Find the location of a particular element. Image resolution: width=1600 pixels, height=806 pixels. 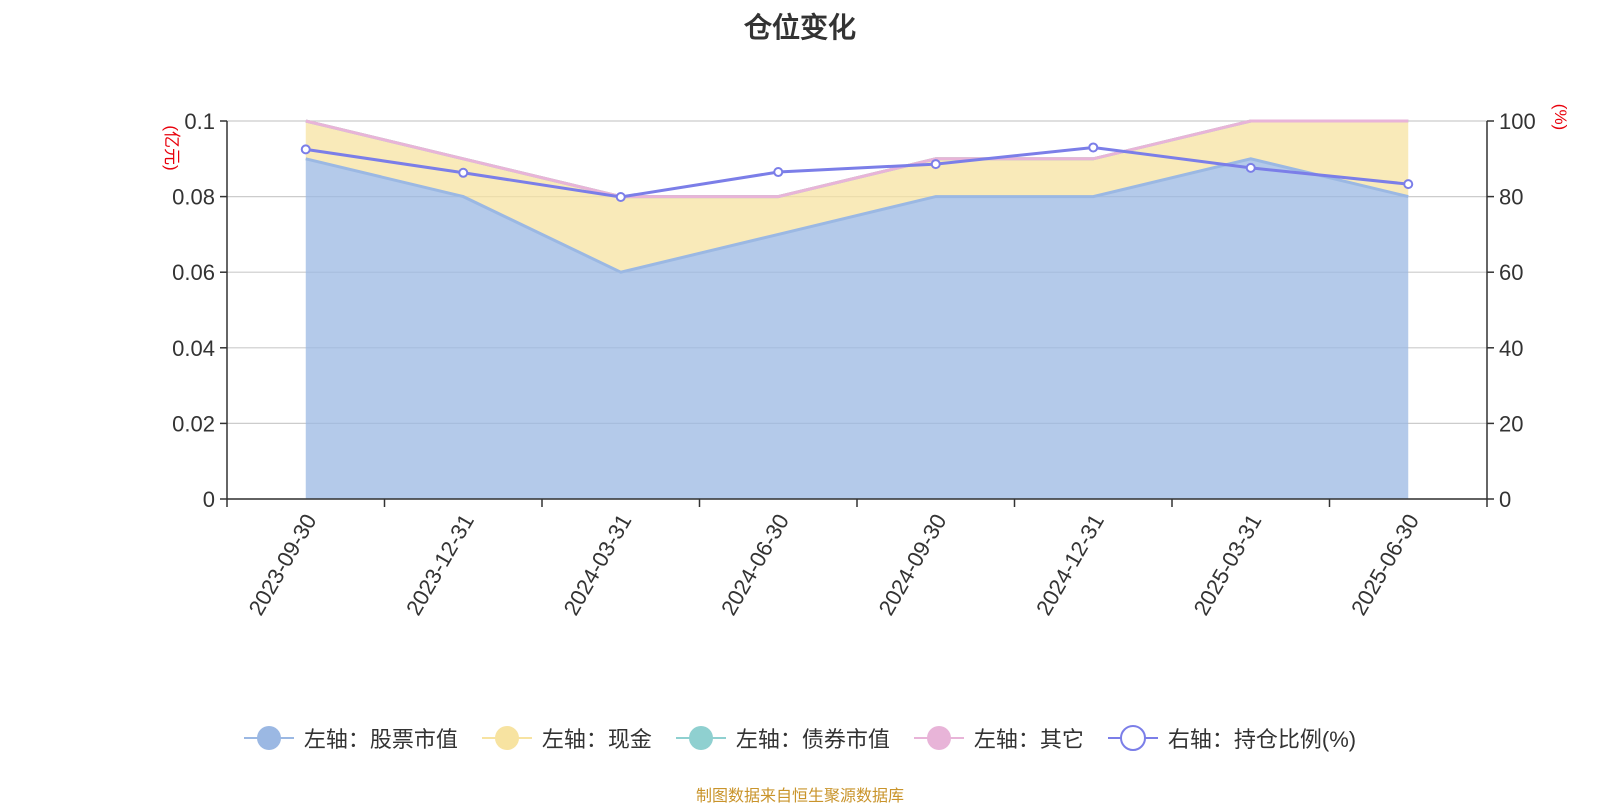

legend-item: 左轴：债券市值 is located at coordinates (782, 738).